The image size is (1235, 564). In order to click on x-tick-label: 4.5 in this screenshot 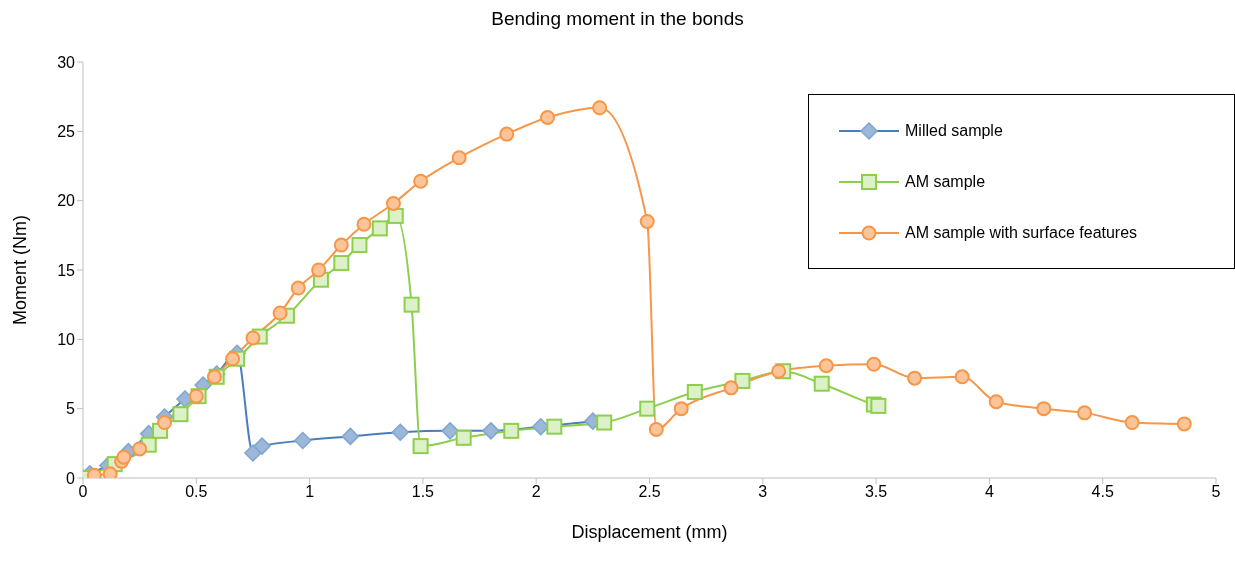, I will do `click(1102, 492)`.